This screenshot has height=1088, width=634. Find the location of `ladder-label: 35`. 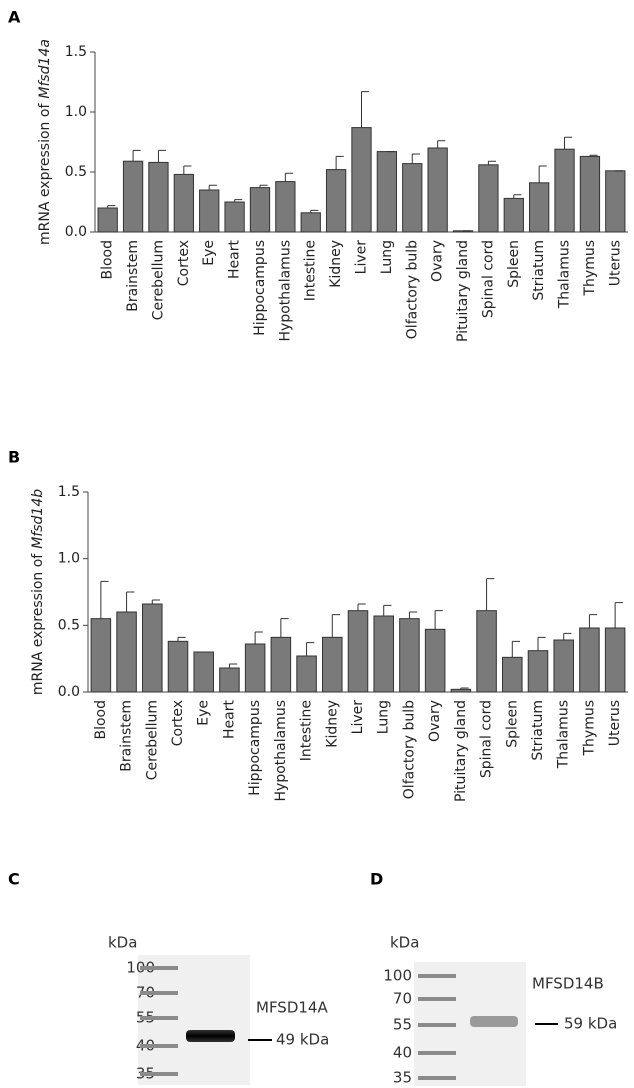

ladder-label: 35 is located at coordinates (402, 1078).